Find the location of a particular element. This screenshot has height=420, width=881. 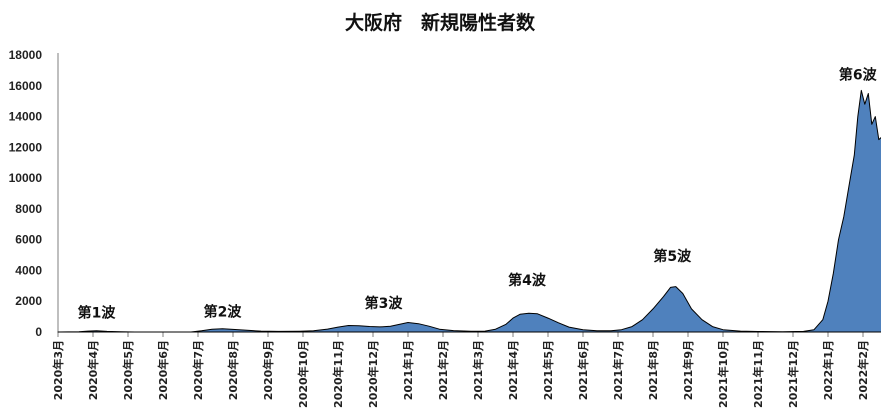

x-tick-label: 2020年3月 is located at coordinates (58, 370).